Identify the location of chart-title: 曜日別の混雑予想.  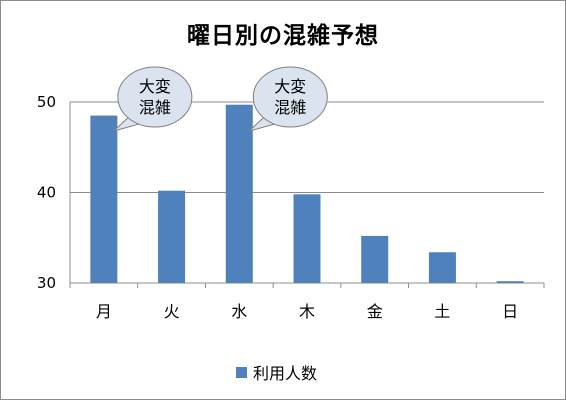
(283, 36).